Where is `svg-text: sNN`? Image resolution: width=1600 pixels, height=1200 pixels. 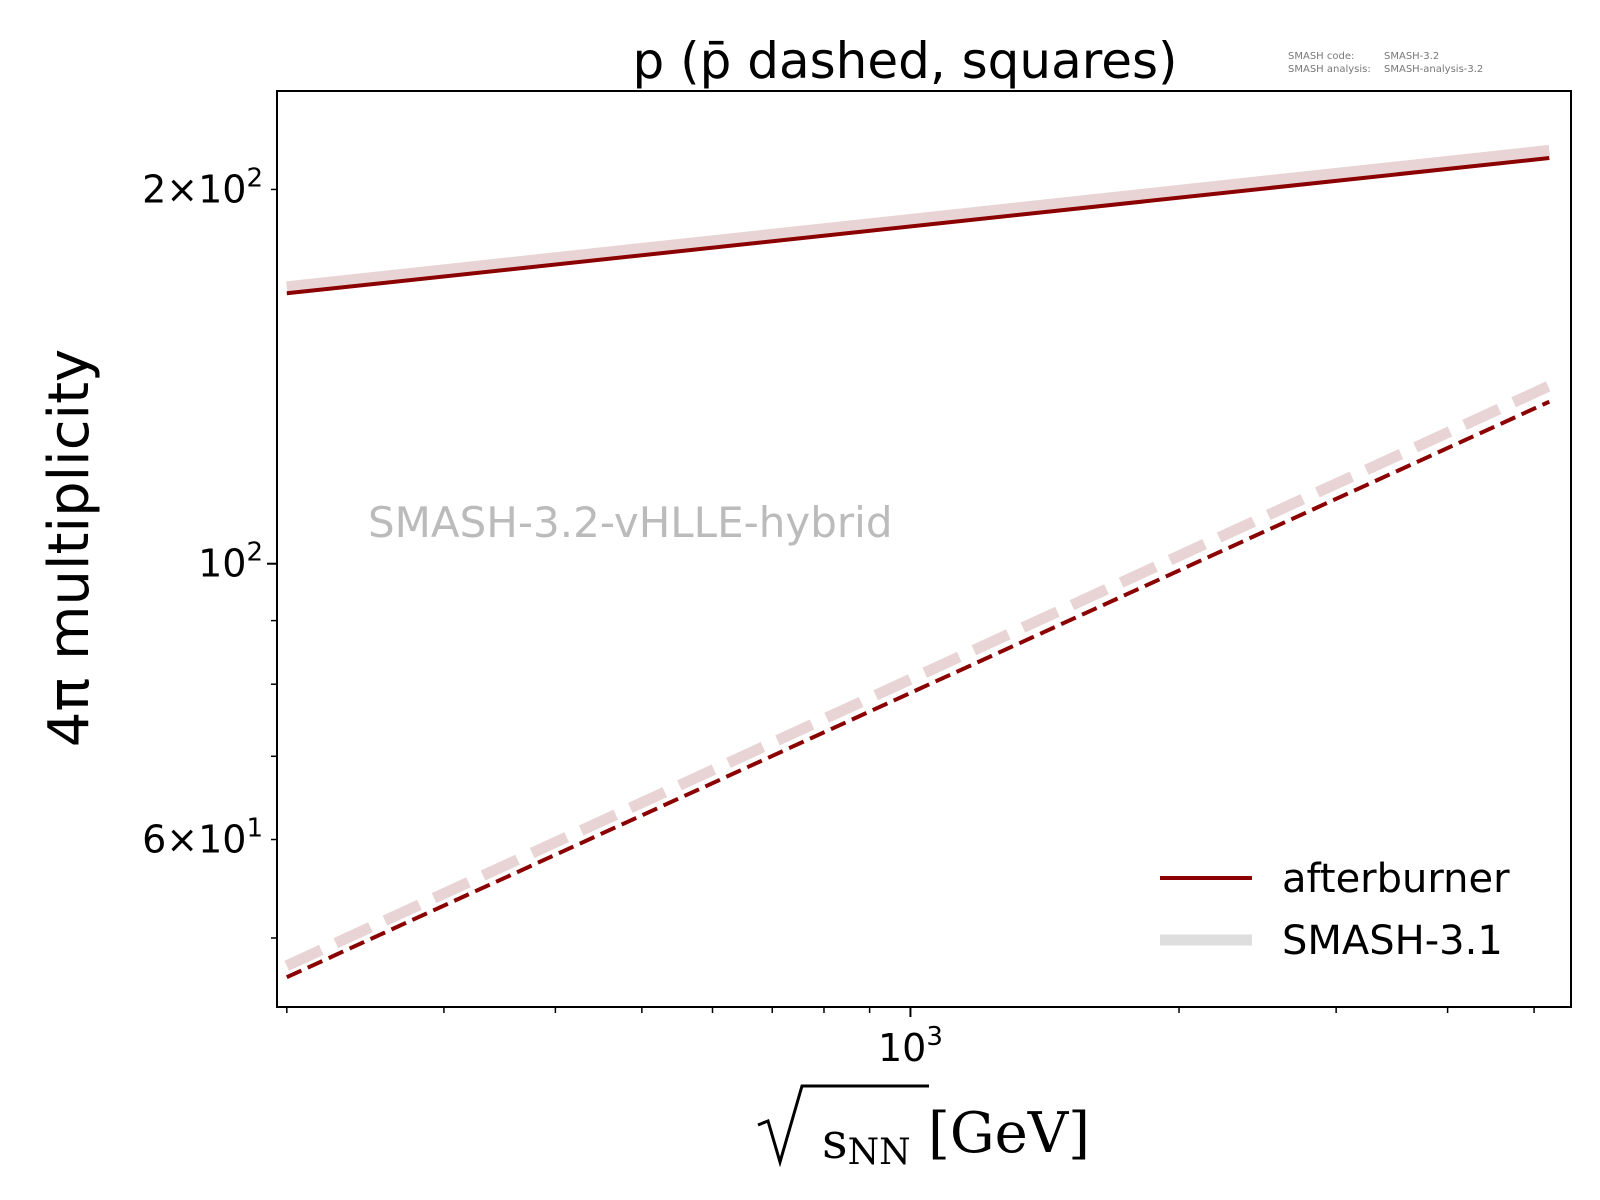 svg-text: sNN is located at coordinates (866, 1142).